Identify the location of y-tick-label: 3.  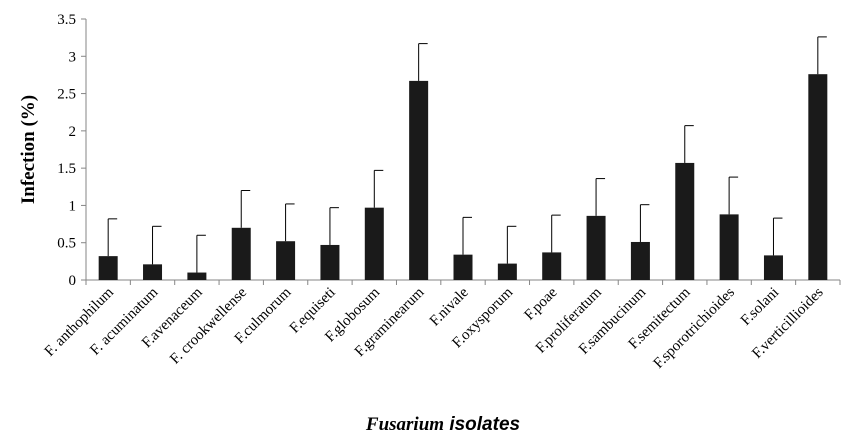
(73, 57).